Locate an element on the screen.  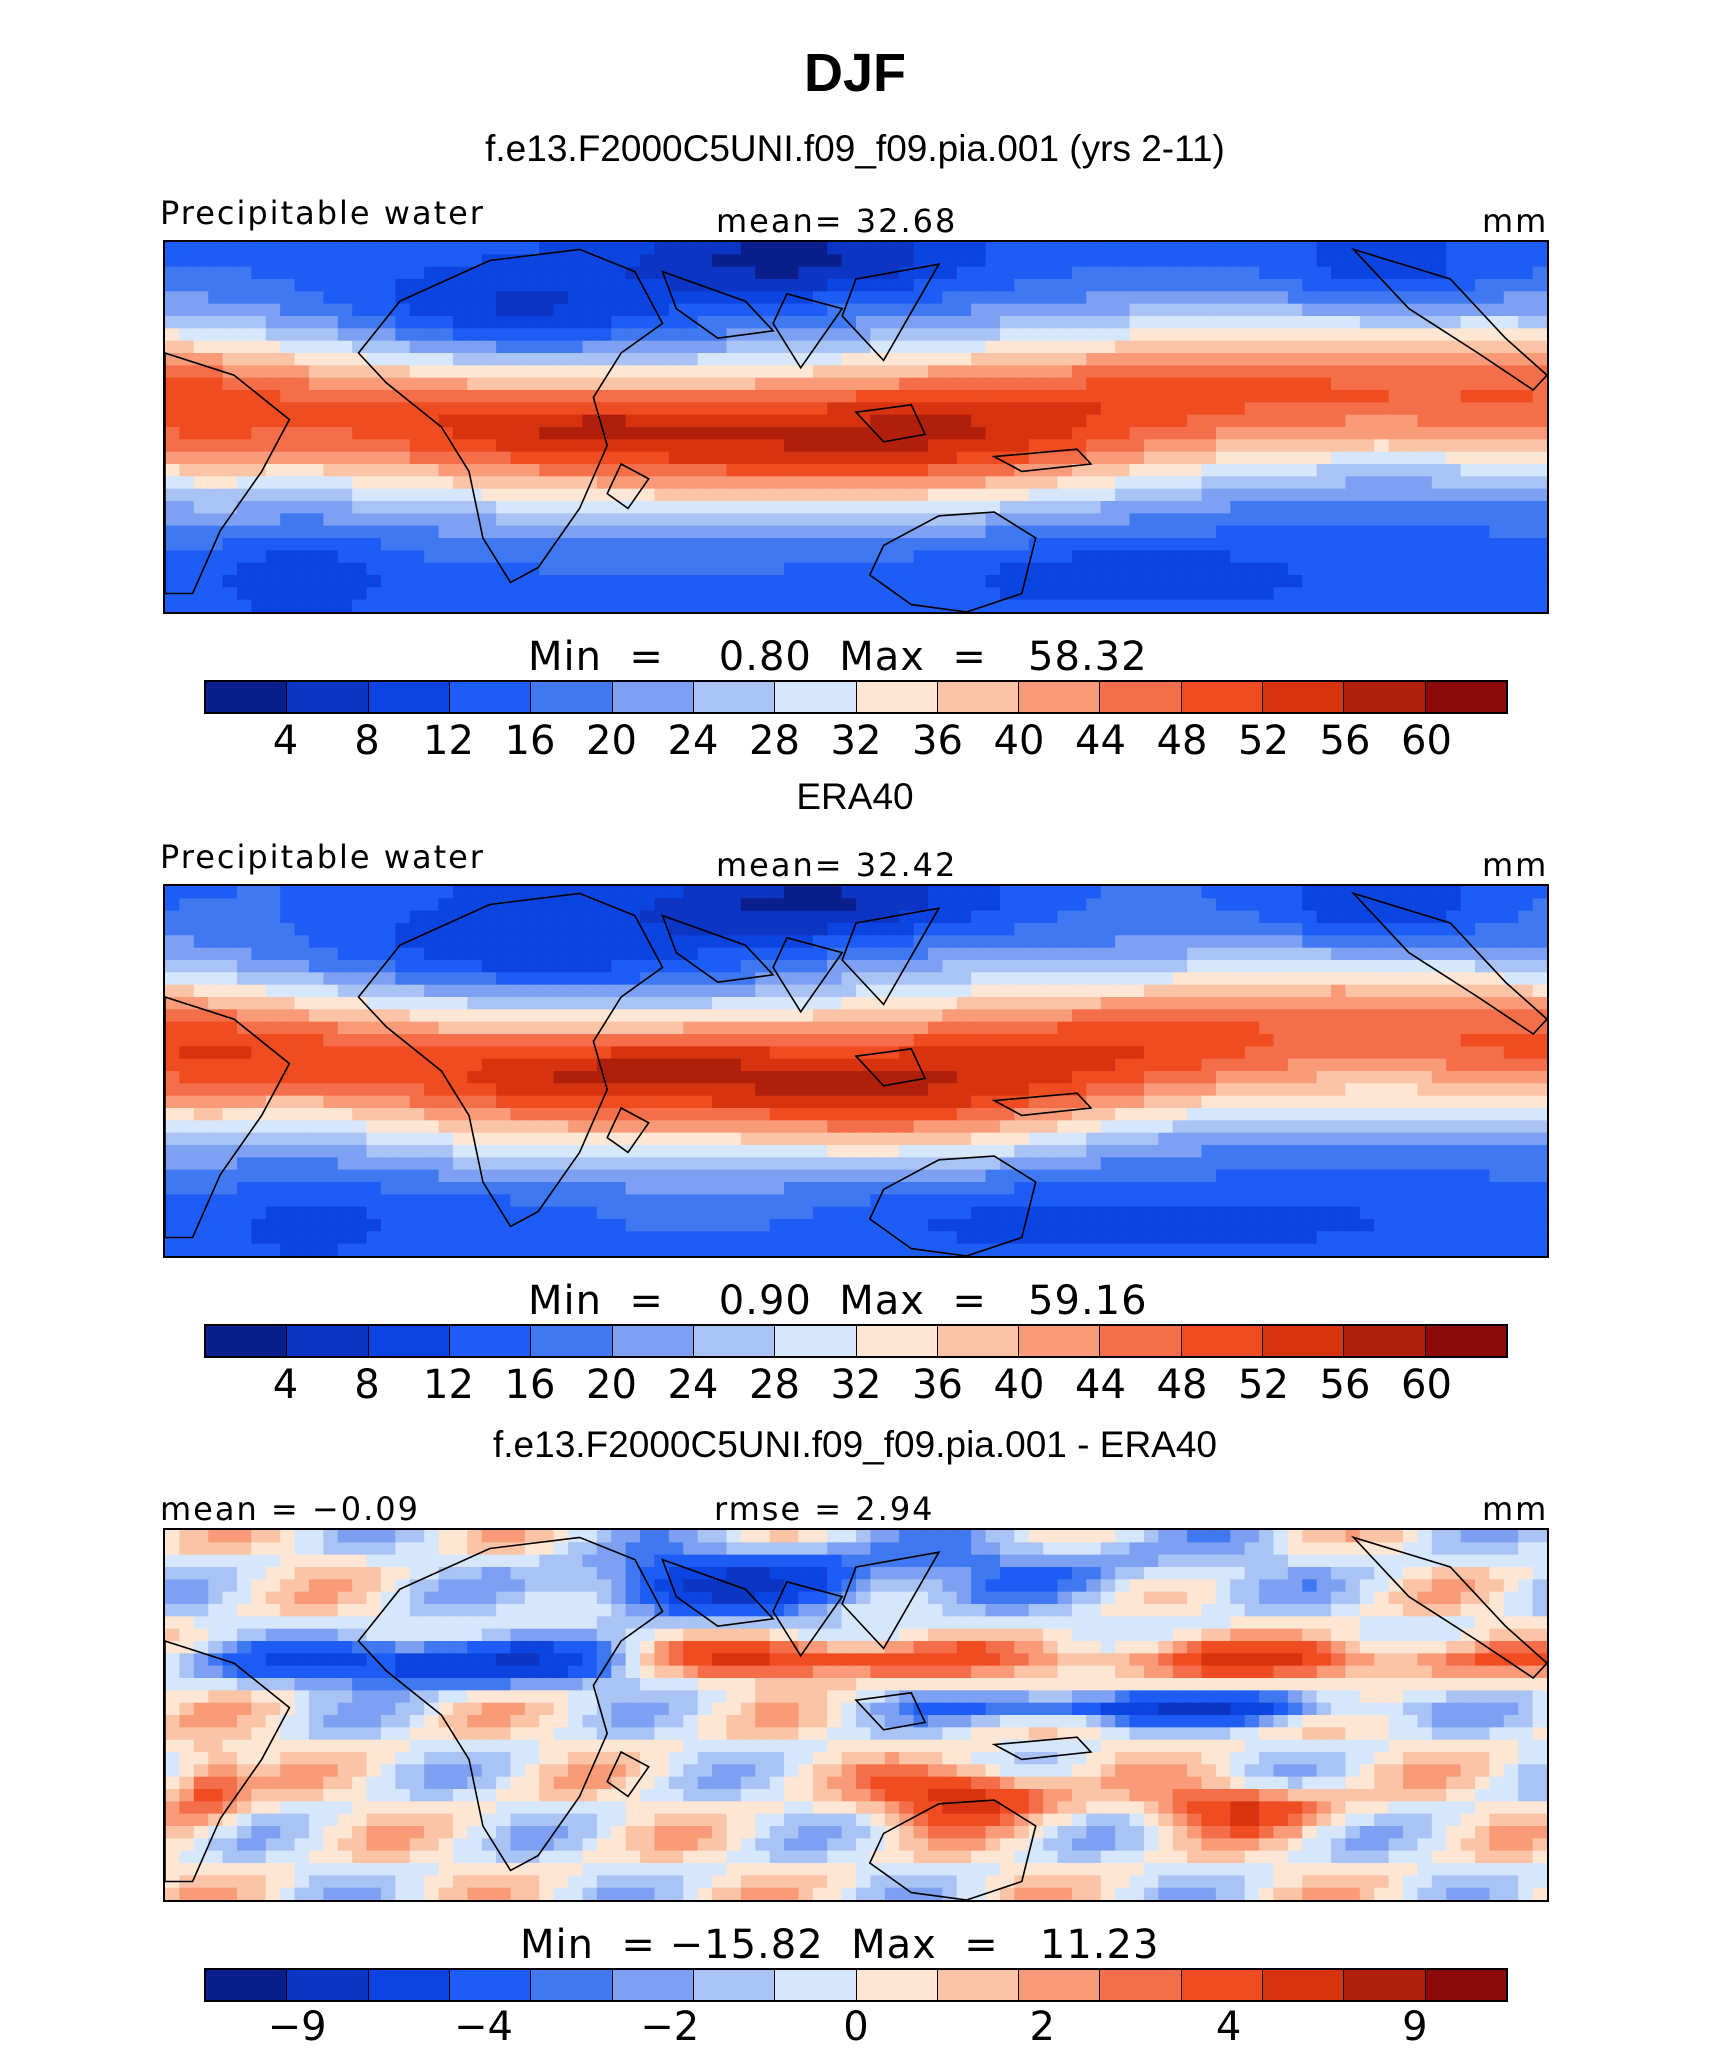
figure-title: DJF is located at coordinates (854, 73).